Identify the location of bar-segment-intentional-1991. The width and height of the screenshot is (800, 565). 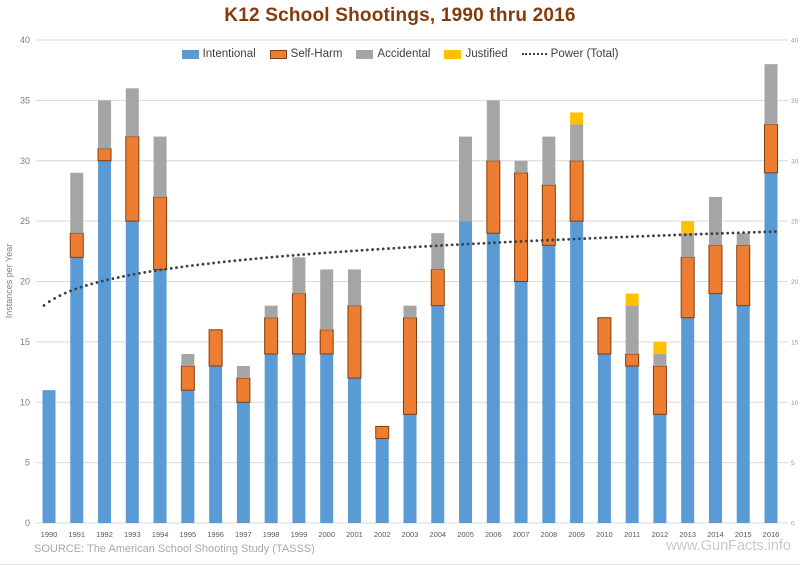
(77, 390).